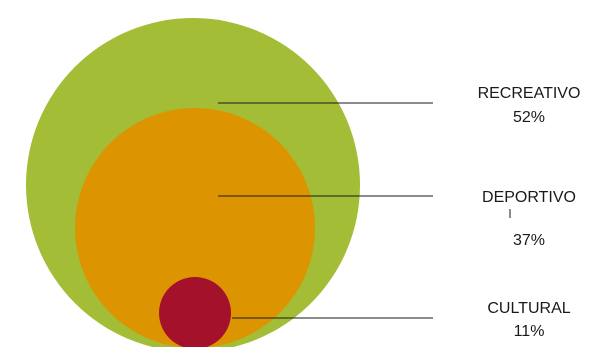 The image size is (600, 347). What do you see at coordinates (529, 212) in the screenshot?
I see `label-layer: RECREATIVO 52% DEPORTIVO 37% CULTURAL 11%` at bounding box center [529, 212].